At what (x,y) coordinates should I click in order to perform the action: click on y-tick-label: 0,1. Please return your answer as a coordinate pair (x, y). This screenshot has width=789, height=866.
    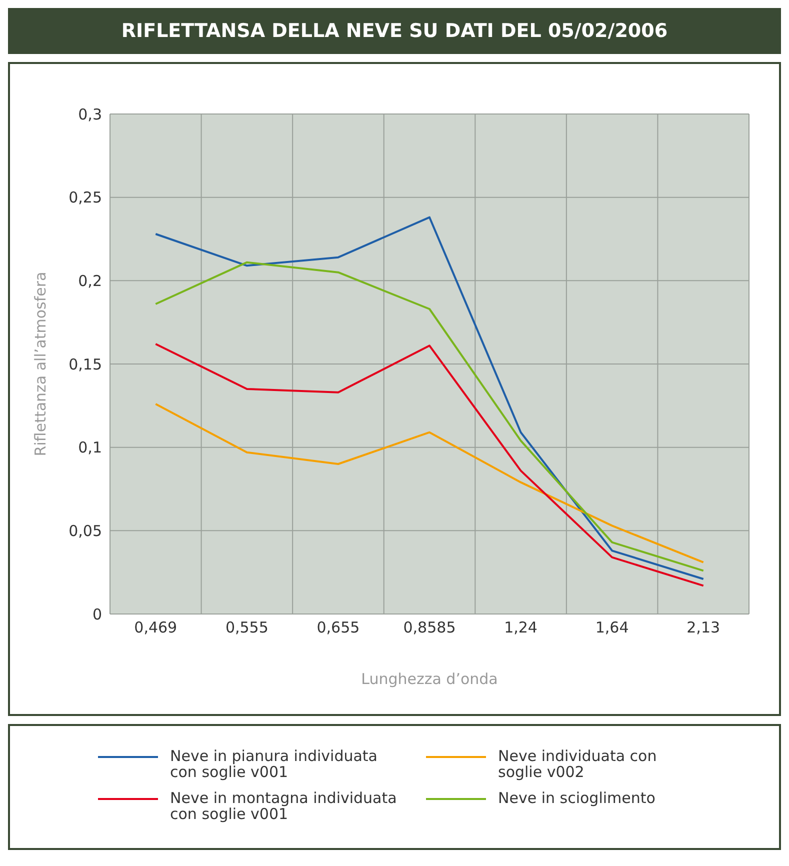
    Looking at the image, I should click on (90, 447).